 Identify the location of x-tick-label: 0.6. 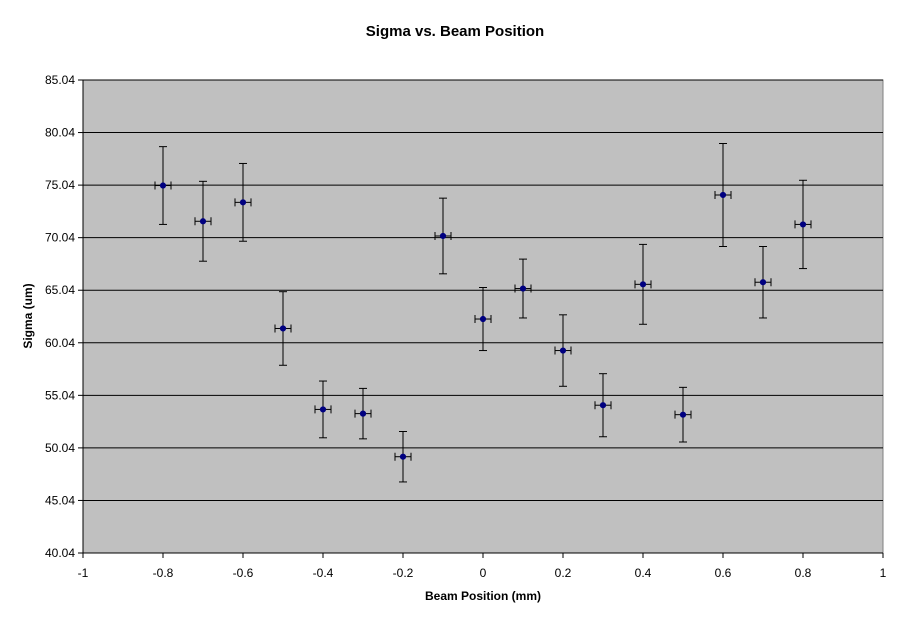
(723, 573).